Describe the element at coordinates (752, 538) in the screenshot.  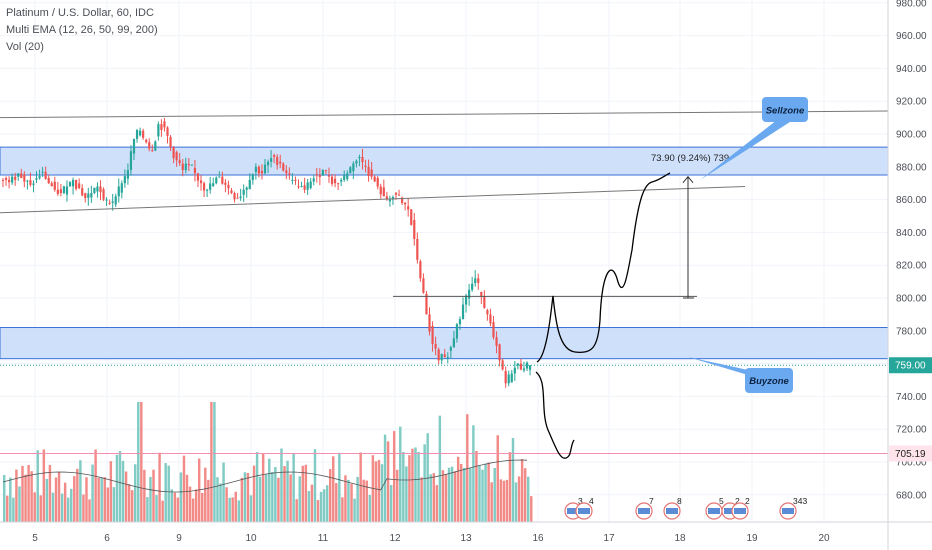
I see `time-tick-label: 19` at that location.